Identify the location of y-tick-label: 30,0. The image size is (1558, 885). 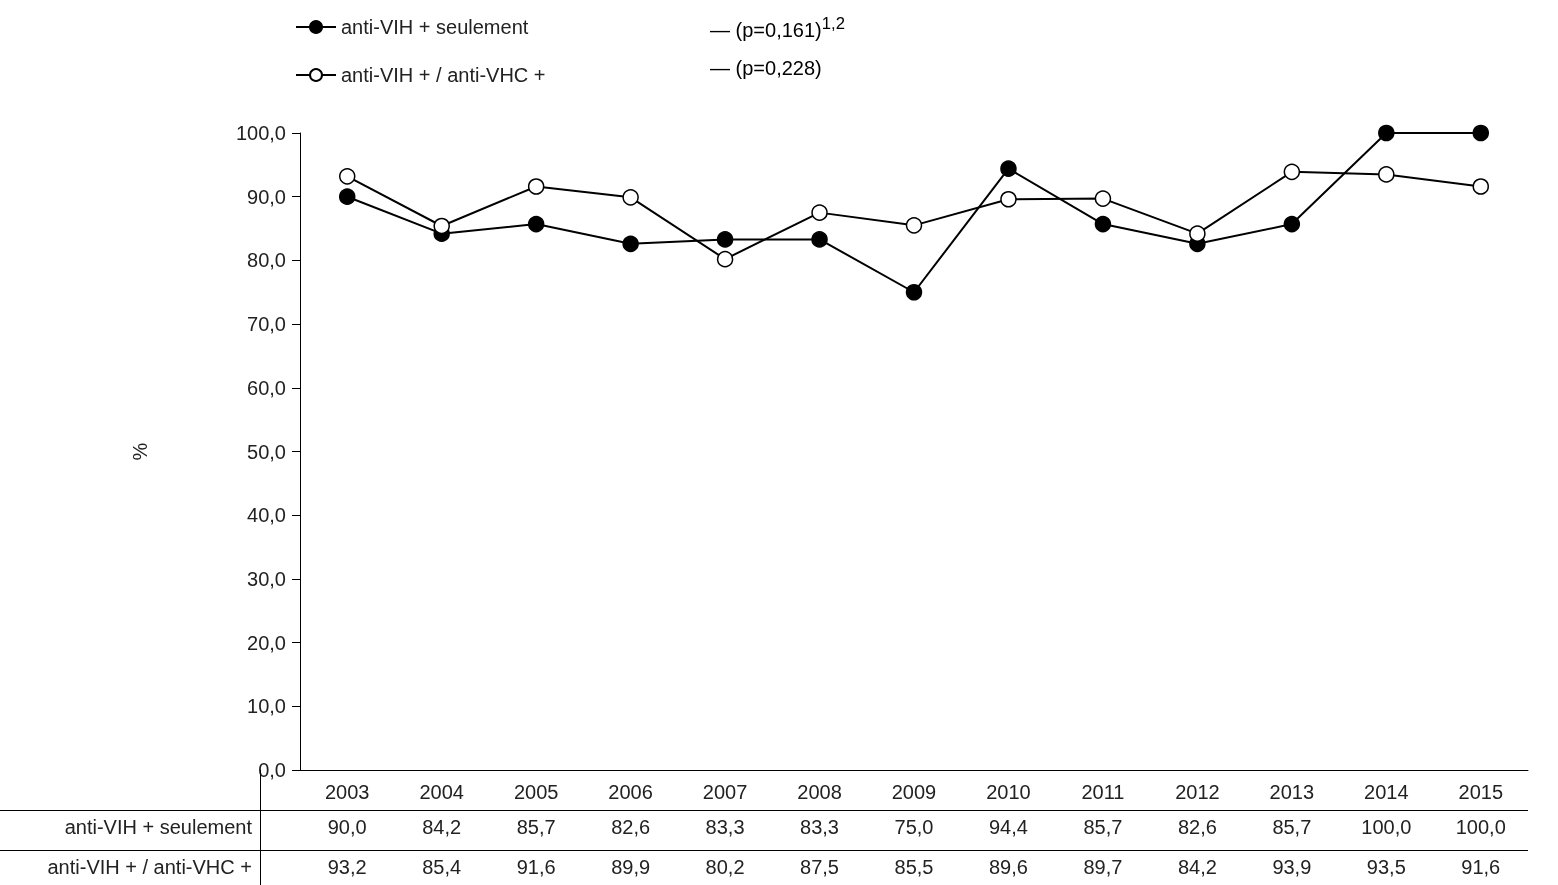
(266, 578).